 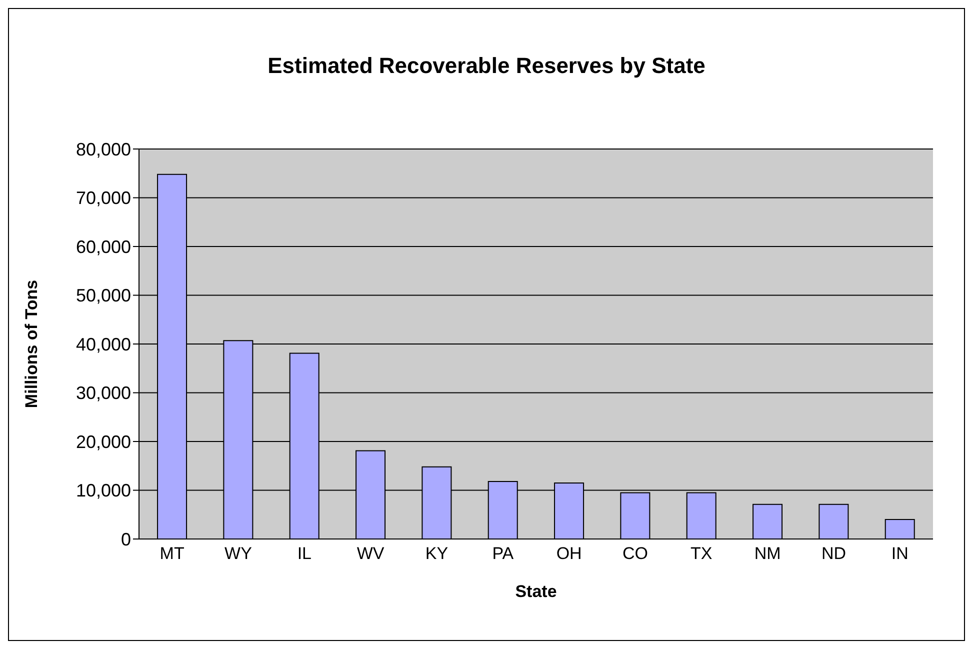 What do you see at coordinates (767, 554) in the screenshot?
I see `x-tick-label: NM` at bounding box center [767, 554].